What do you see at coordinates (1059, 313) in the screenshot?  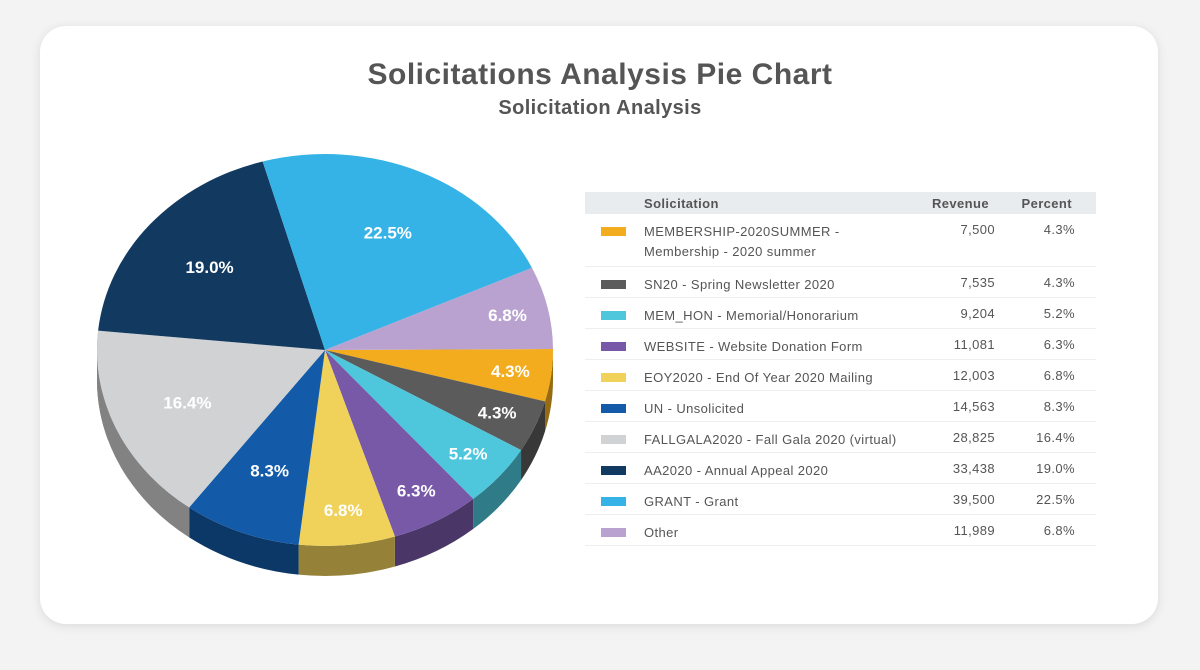 I see `legend-percent: 5.2%` at bounding box center [1059, 313].